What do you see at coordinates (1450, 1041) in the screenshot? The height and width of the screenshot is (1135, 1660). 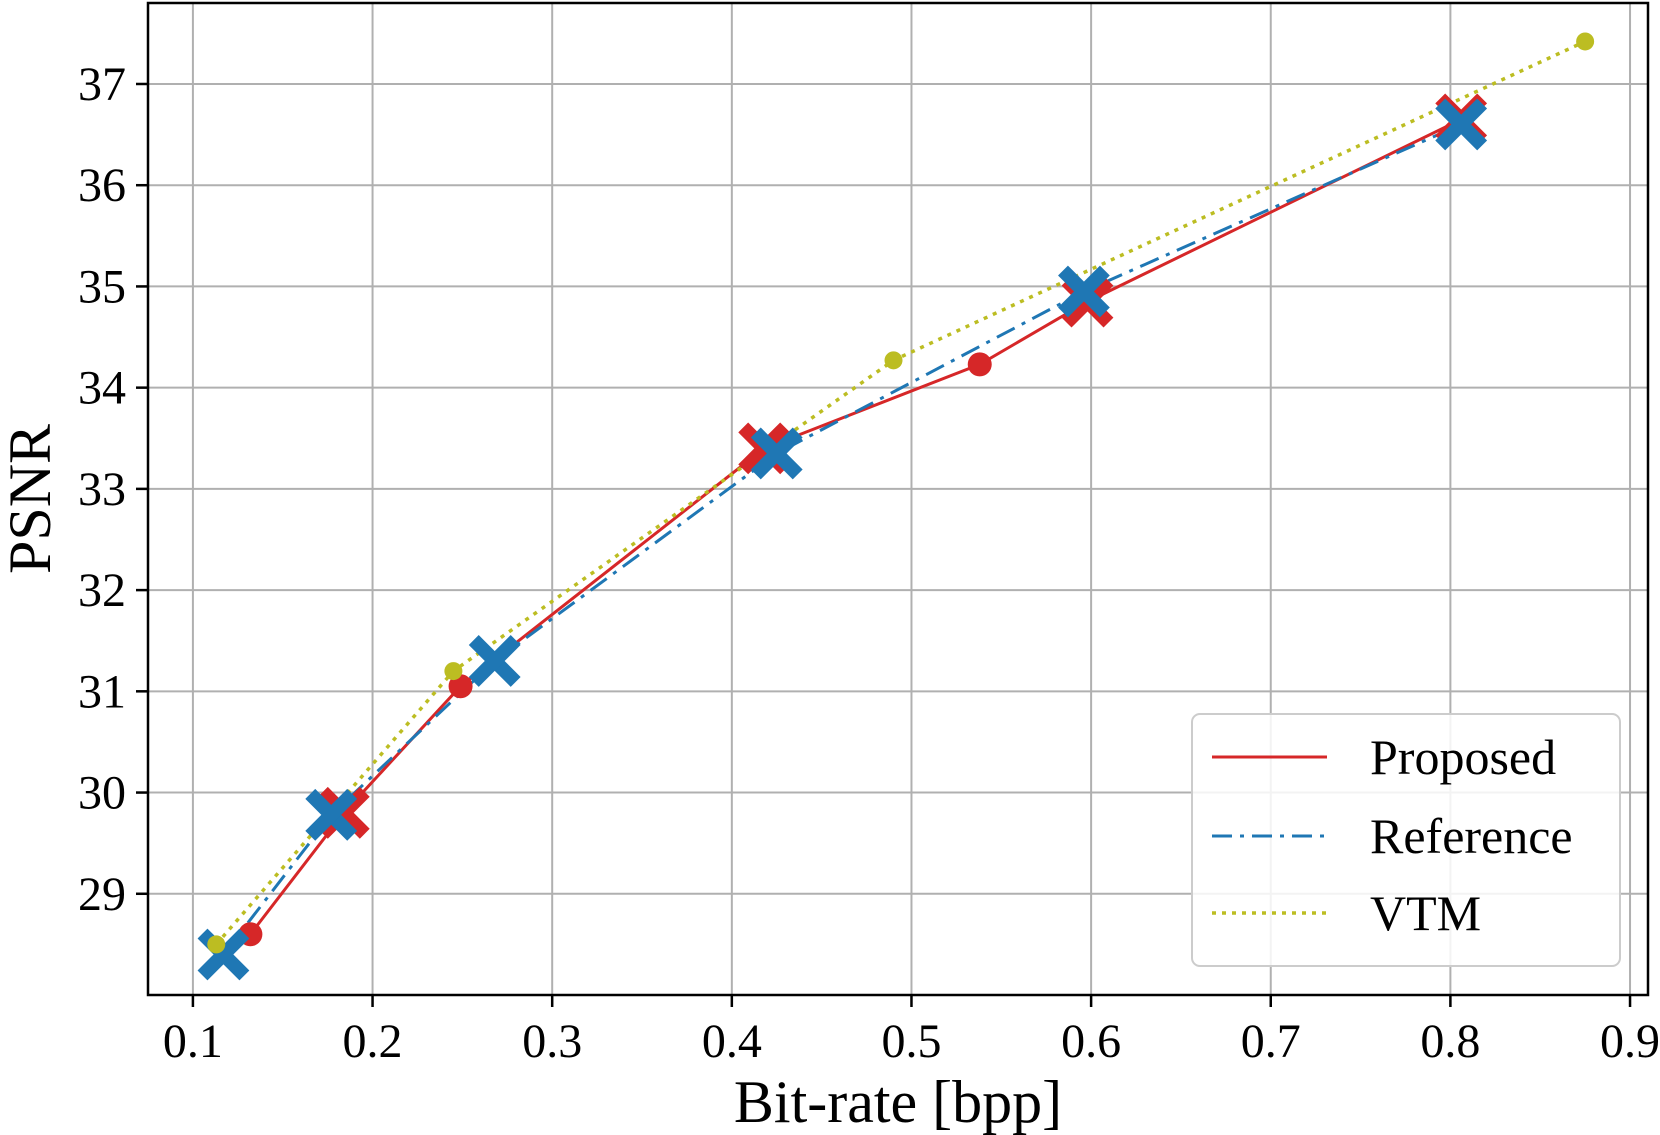 I see `x-tick-label: 0.8` at bounding box center [1450, 1041].